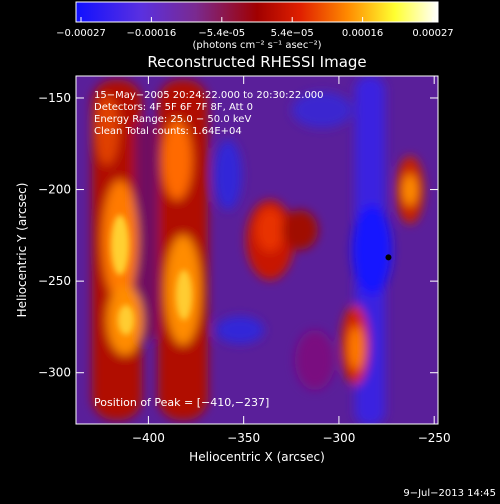  Describe the element at coordinates (81, 33) in the screenshot. I see `colorbar-tick-label: −0.00027` at that location.